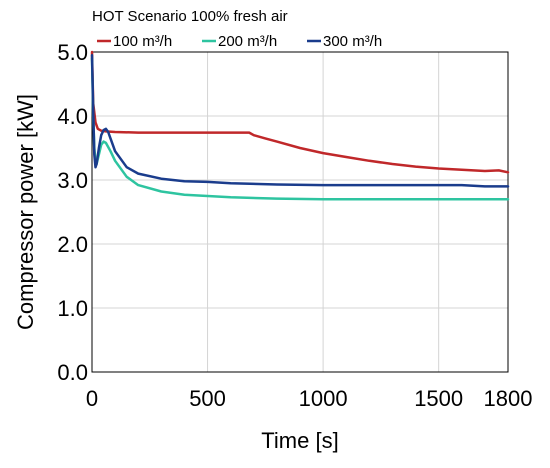 Image resolution: width=550 pixels, height=468 pixels. Describe the element at coordinates (72, 52) in the screenshot. I see `y-tick-label: 5.0` at that location.